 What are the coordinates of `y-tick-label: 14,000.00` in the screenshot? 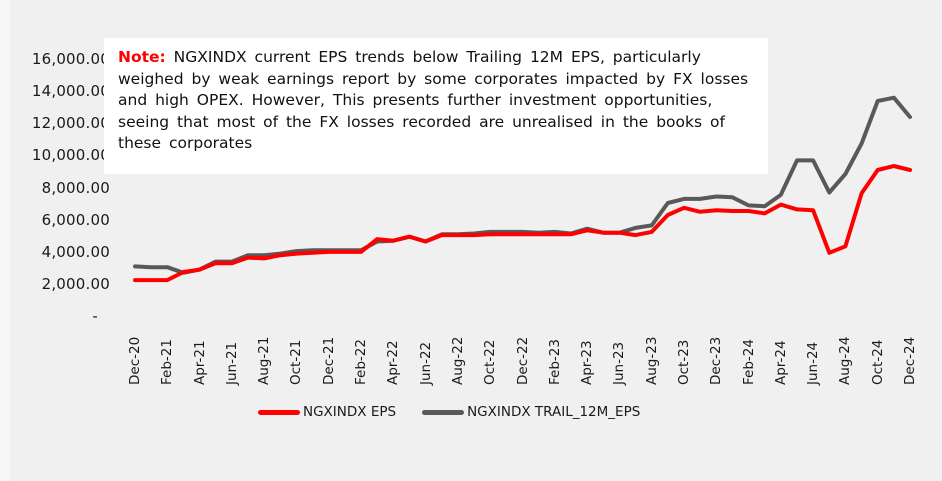 It's located at (70, 91).